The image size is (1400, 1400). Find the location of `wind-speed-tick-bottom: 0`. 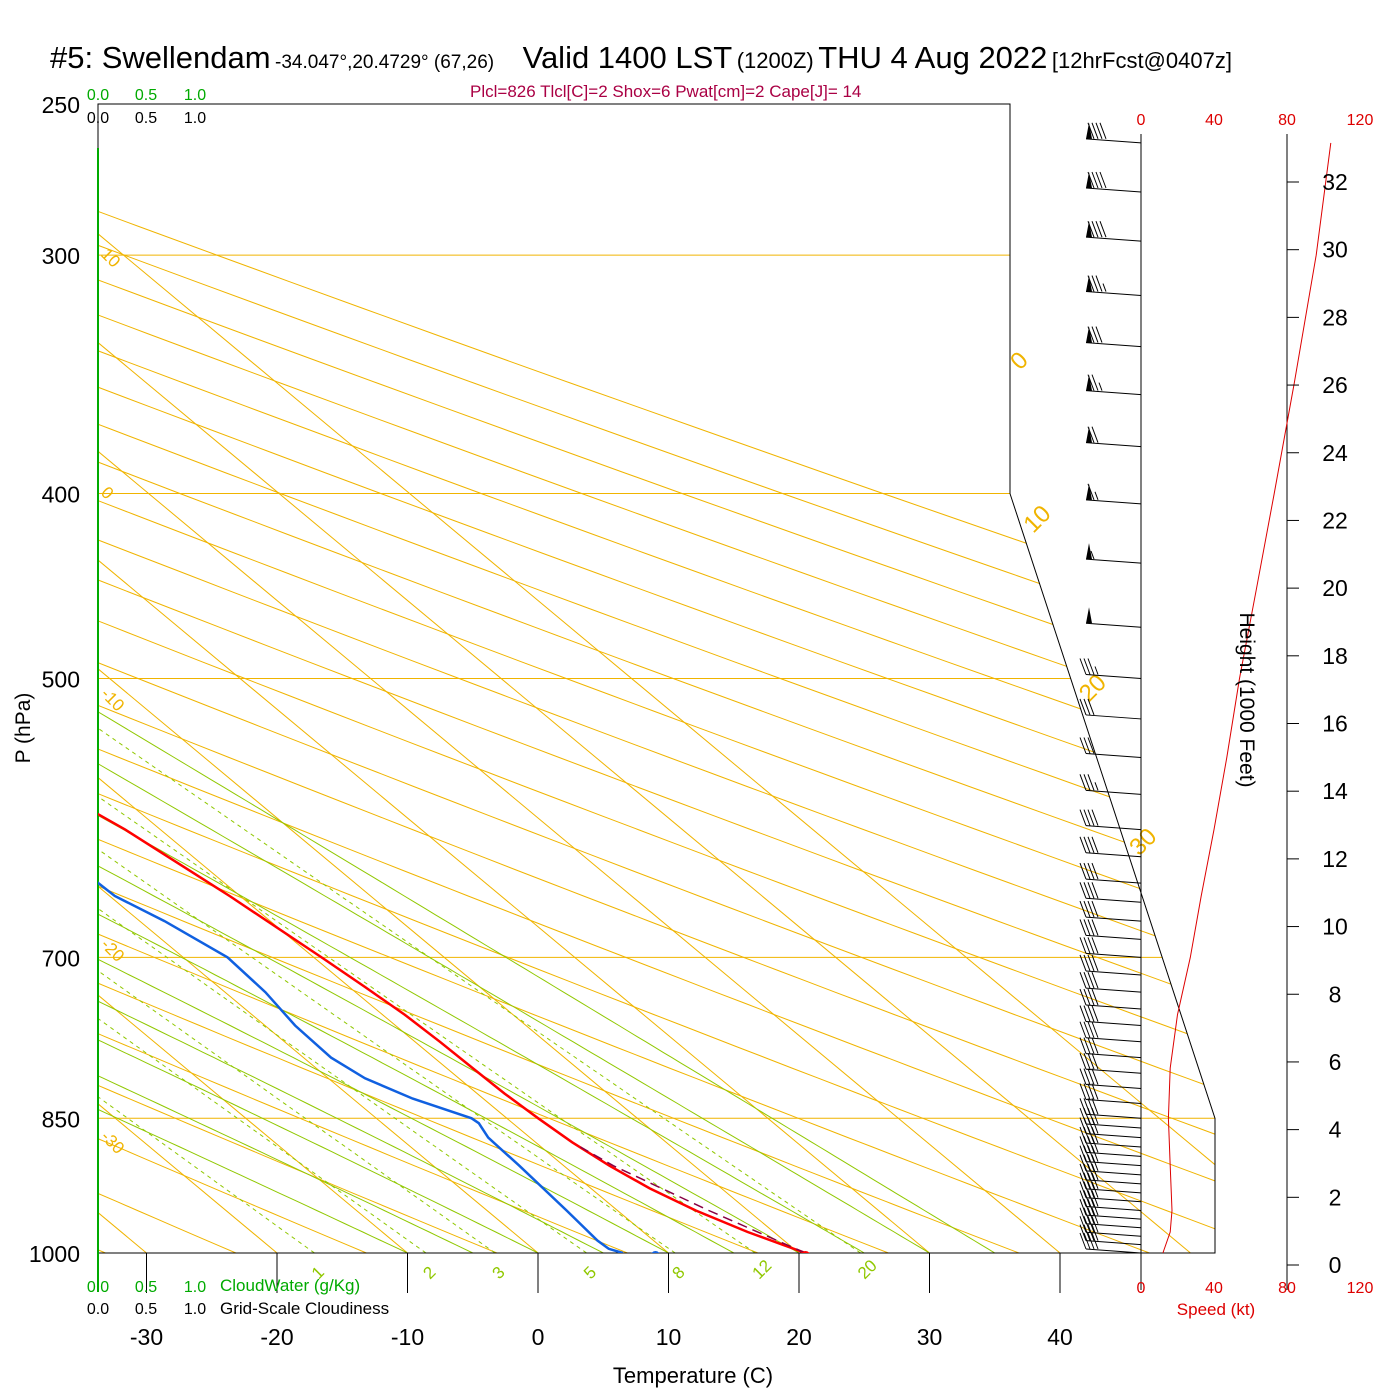

wind-speed-tick-bottom: 0 is located at coordinates (1141, 1288).